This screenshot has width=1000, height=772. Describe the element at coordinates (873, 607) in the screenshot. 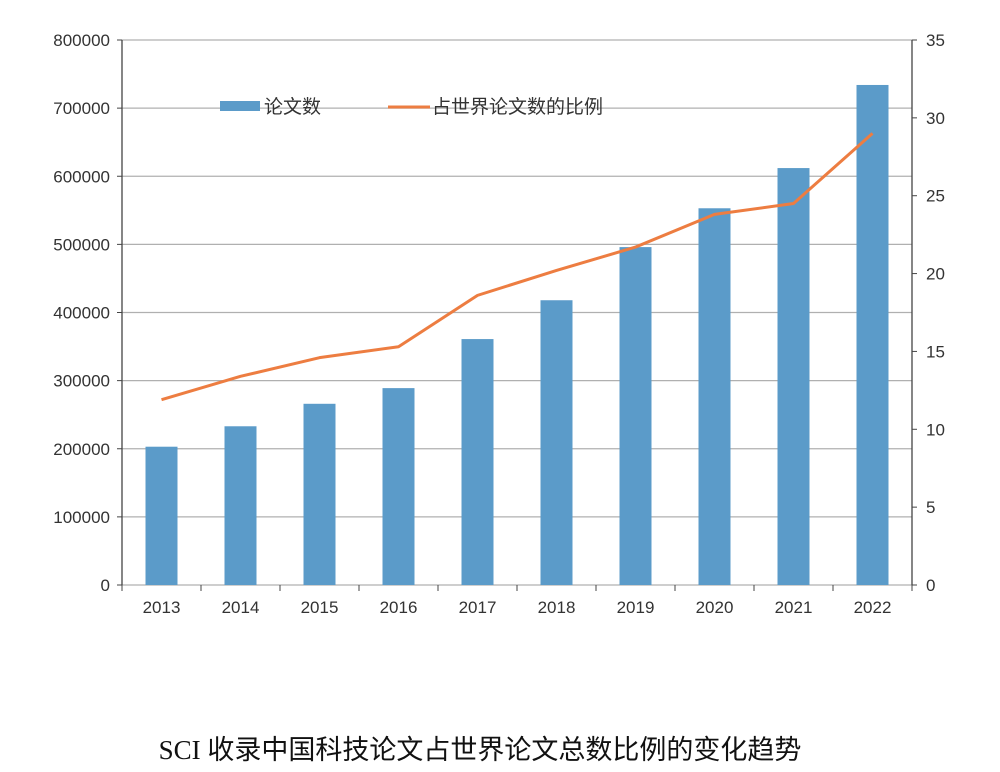

I see `x-tick-label: 2022` at that location.